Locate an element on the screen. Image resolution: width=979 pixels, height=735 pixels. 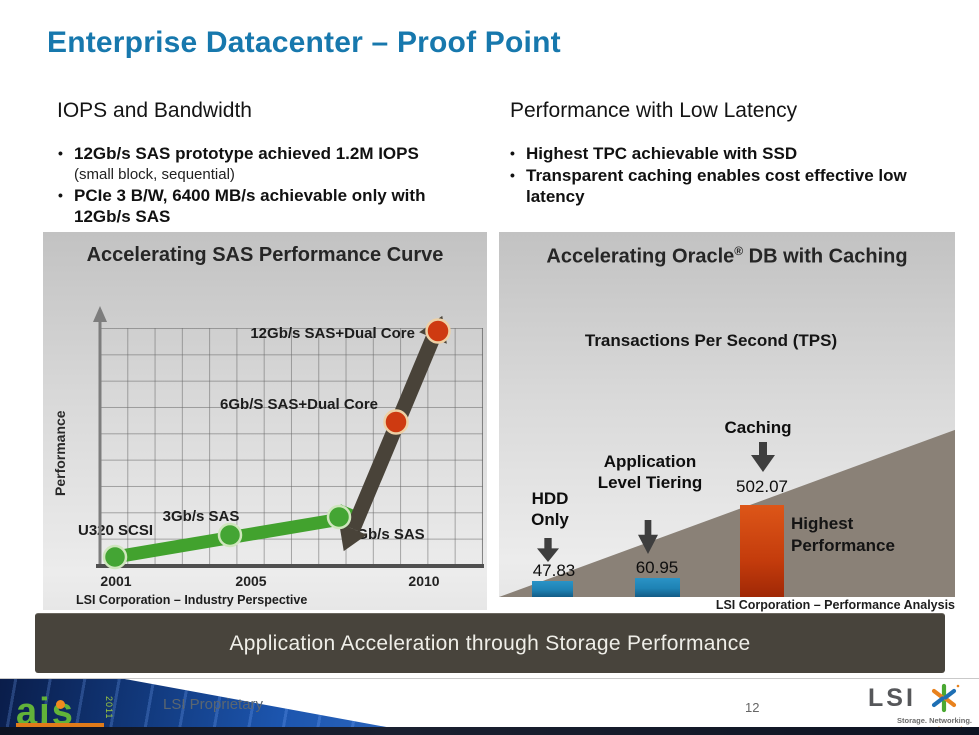
marker-6gb-dual-core is located at coordinates (396, 422).